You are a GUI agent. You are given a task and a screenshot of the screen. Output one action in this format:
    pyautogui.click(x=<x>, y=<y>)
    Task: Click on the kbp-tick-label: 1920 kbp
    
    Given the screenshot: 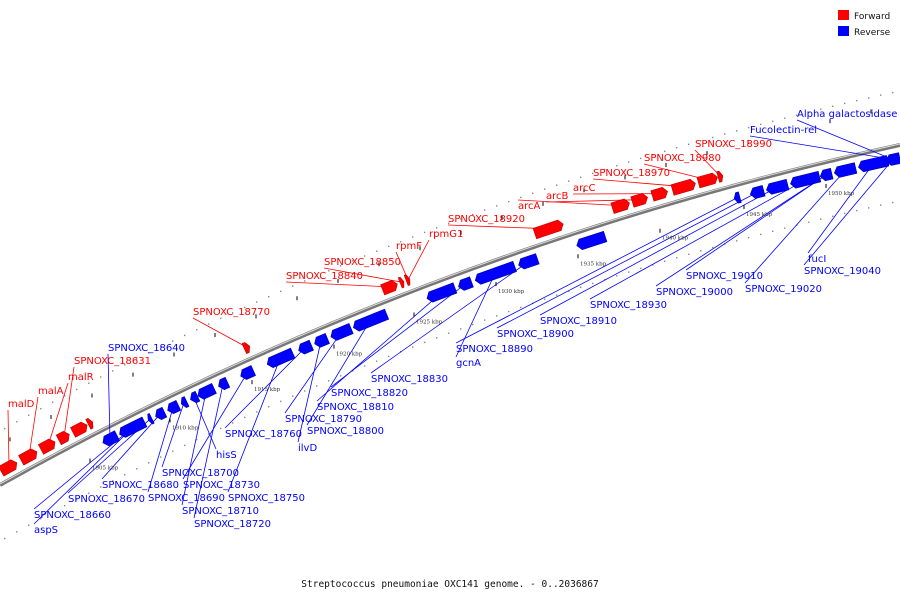 What is the action you would take?
    pyautogui.click(x=349, y=355)
    